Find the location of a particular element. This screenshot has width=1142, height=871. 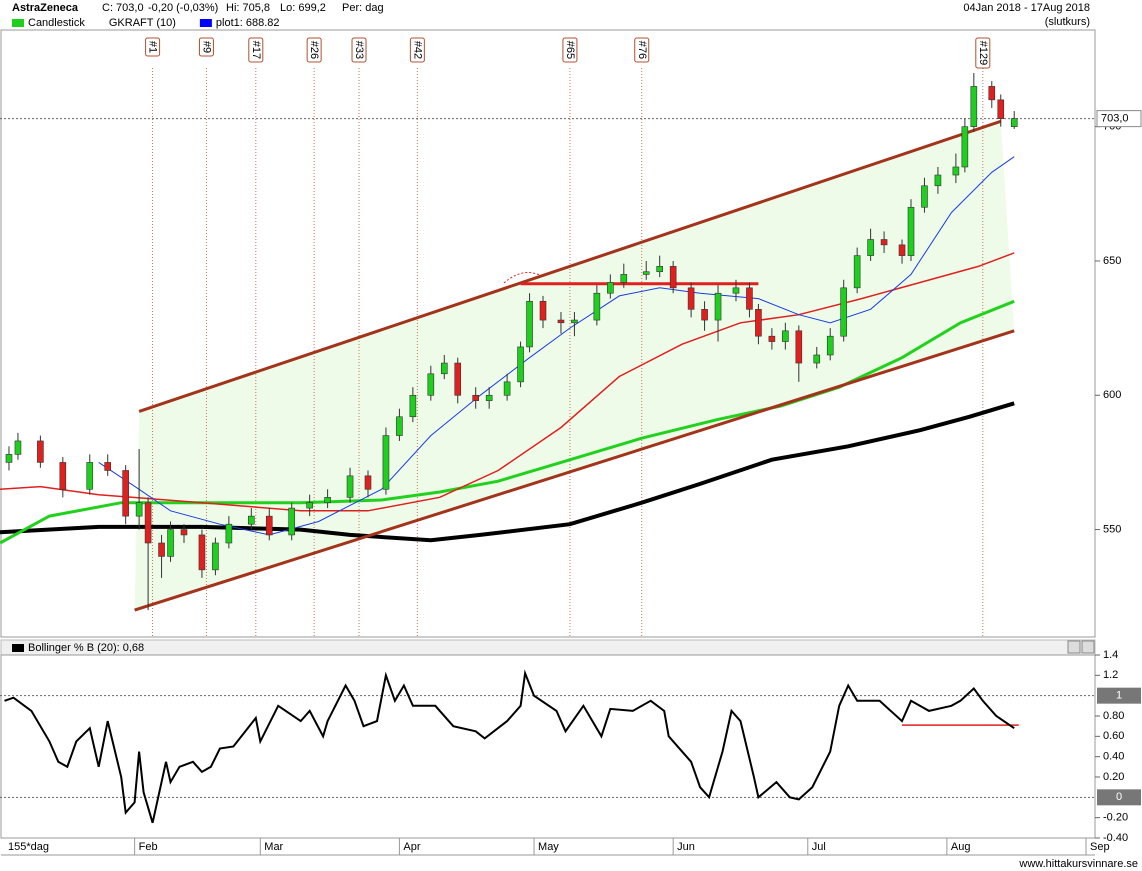

legend-entry: Candlestick is located at coordinates (56, 23).